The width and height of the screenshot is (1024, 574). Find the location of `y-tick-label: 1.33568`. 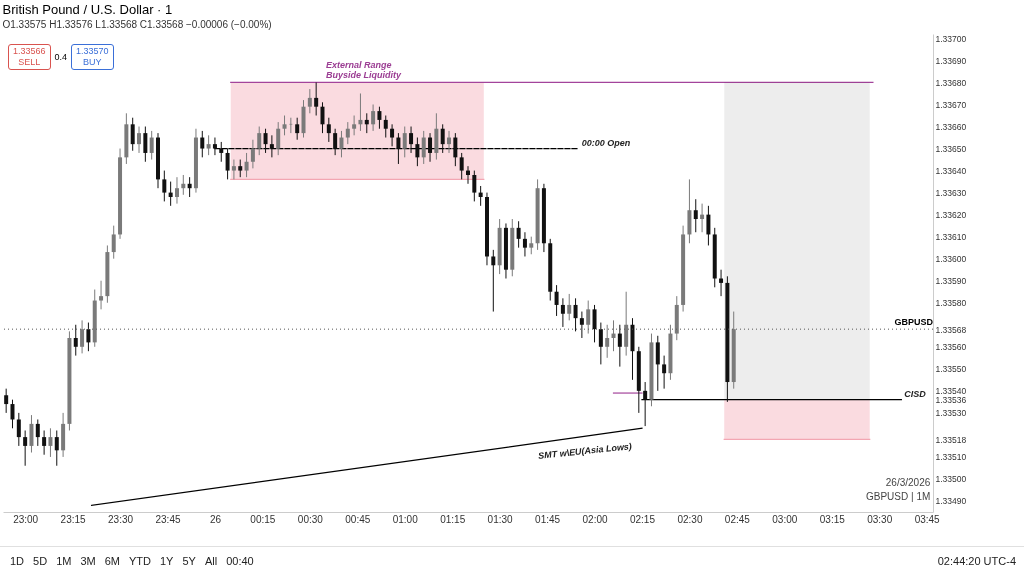

y-tick-label: 1.33568 is located at coordinates (951, 329).